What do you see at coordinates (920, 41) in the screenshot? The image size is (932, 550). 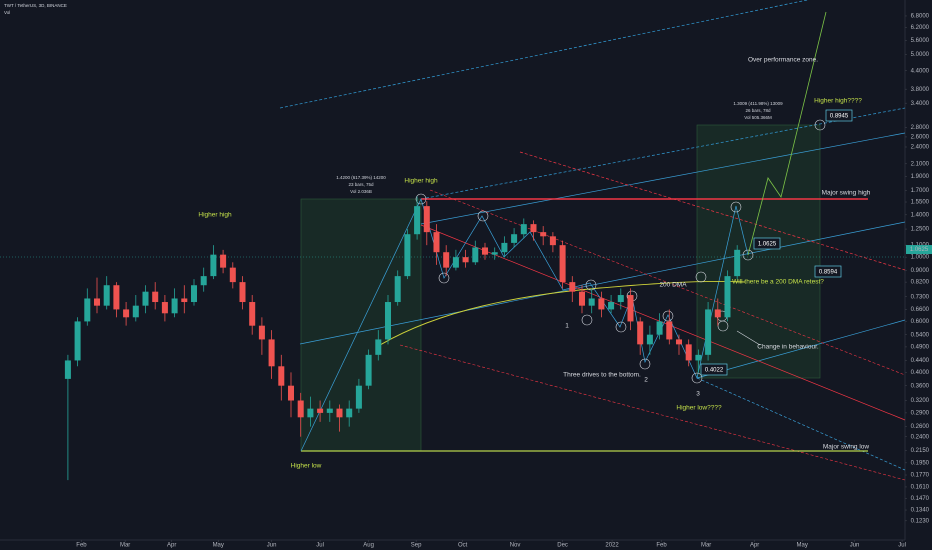 I see `y-tick-label: 5.6000` at bounding box center [920, 41].